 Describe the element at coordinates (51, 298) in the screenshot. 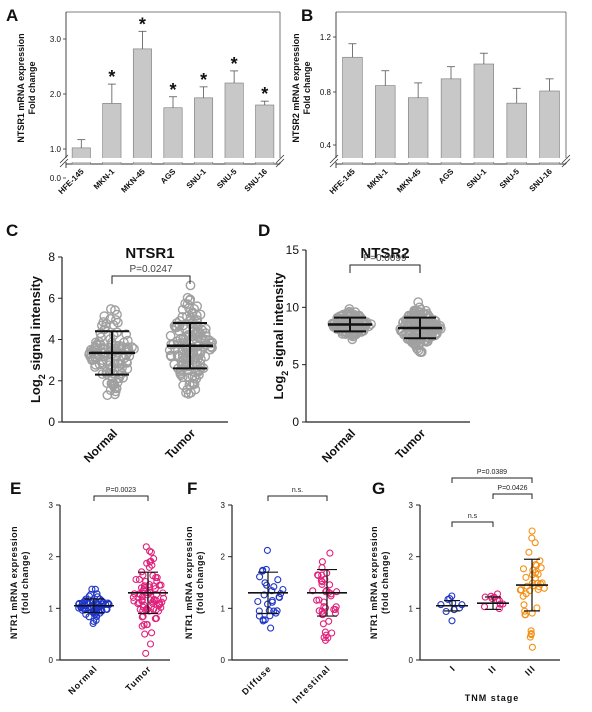

I see `y-tick-label: 6` at that location.